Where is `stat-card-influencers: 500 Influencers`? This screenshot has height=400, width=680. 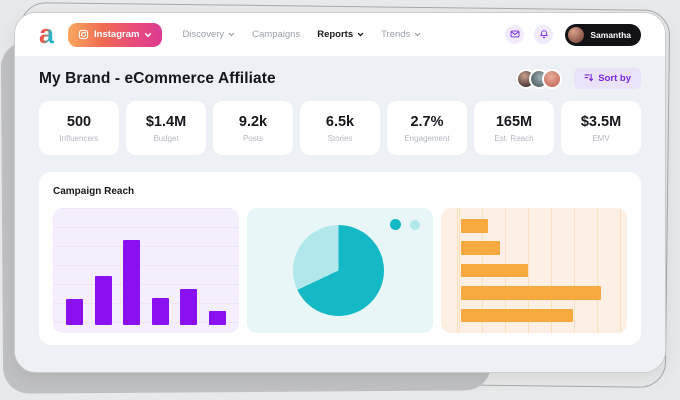
stat-card-influencers: 500 Influencers is located at coordinates (79, 128).